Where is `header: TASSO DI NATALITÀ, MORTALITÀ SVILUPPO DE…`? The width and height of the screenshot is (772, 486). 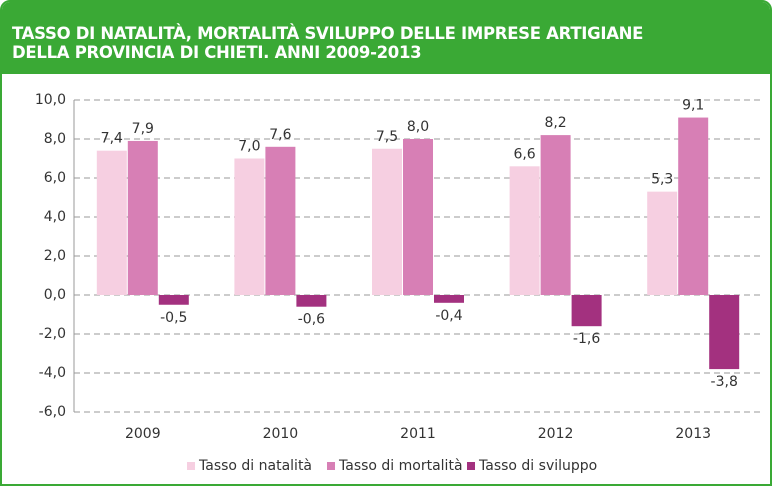
header: TASSO DI NATALITÀ, MORTALITÀ SVILUPPO DE… is located at coordinates (386, 38).